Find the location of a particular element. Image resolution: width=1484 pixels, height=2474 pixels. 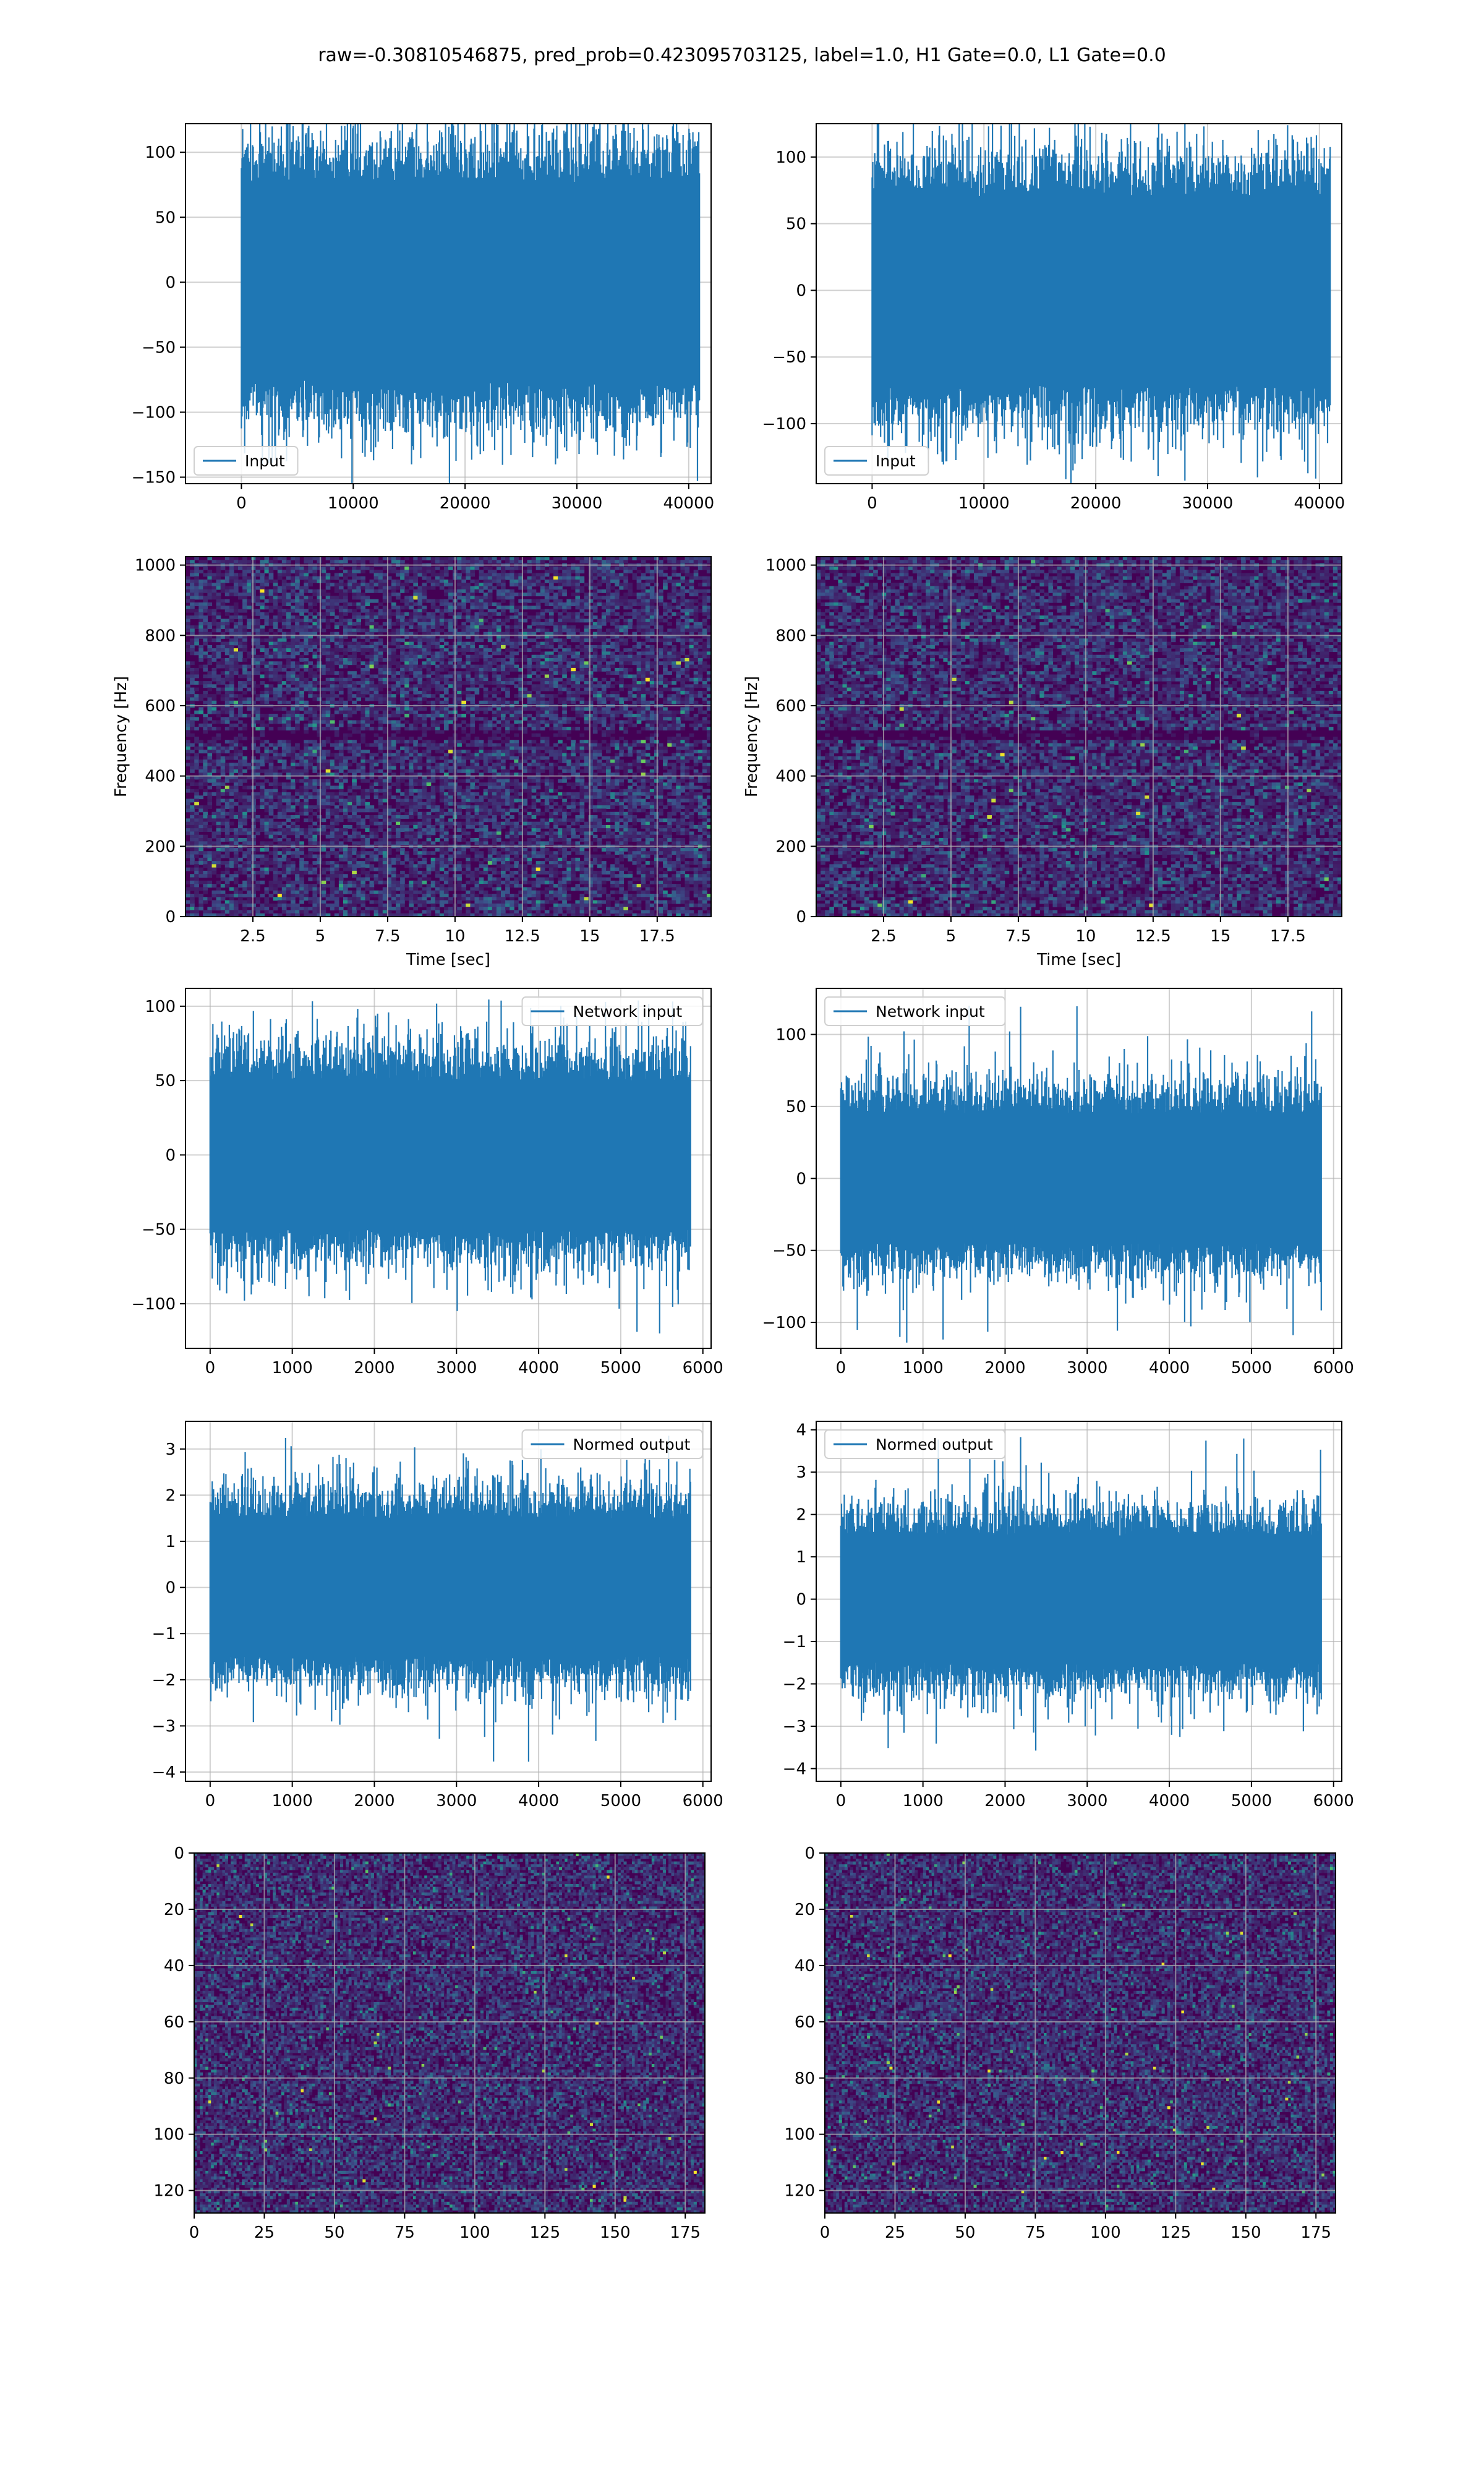

y-tick-label: −100 is located at coordinates (154, 413).